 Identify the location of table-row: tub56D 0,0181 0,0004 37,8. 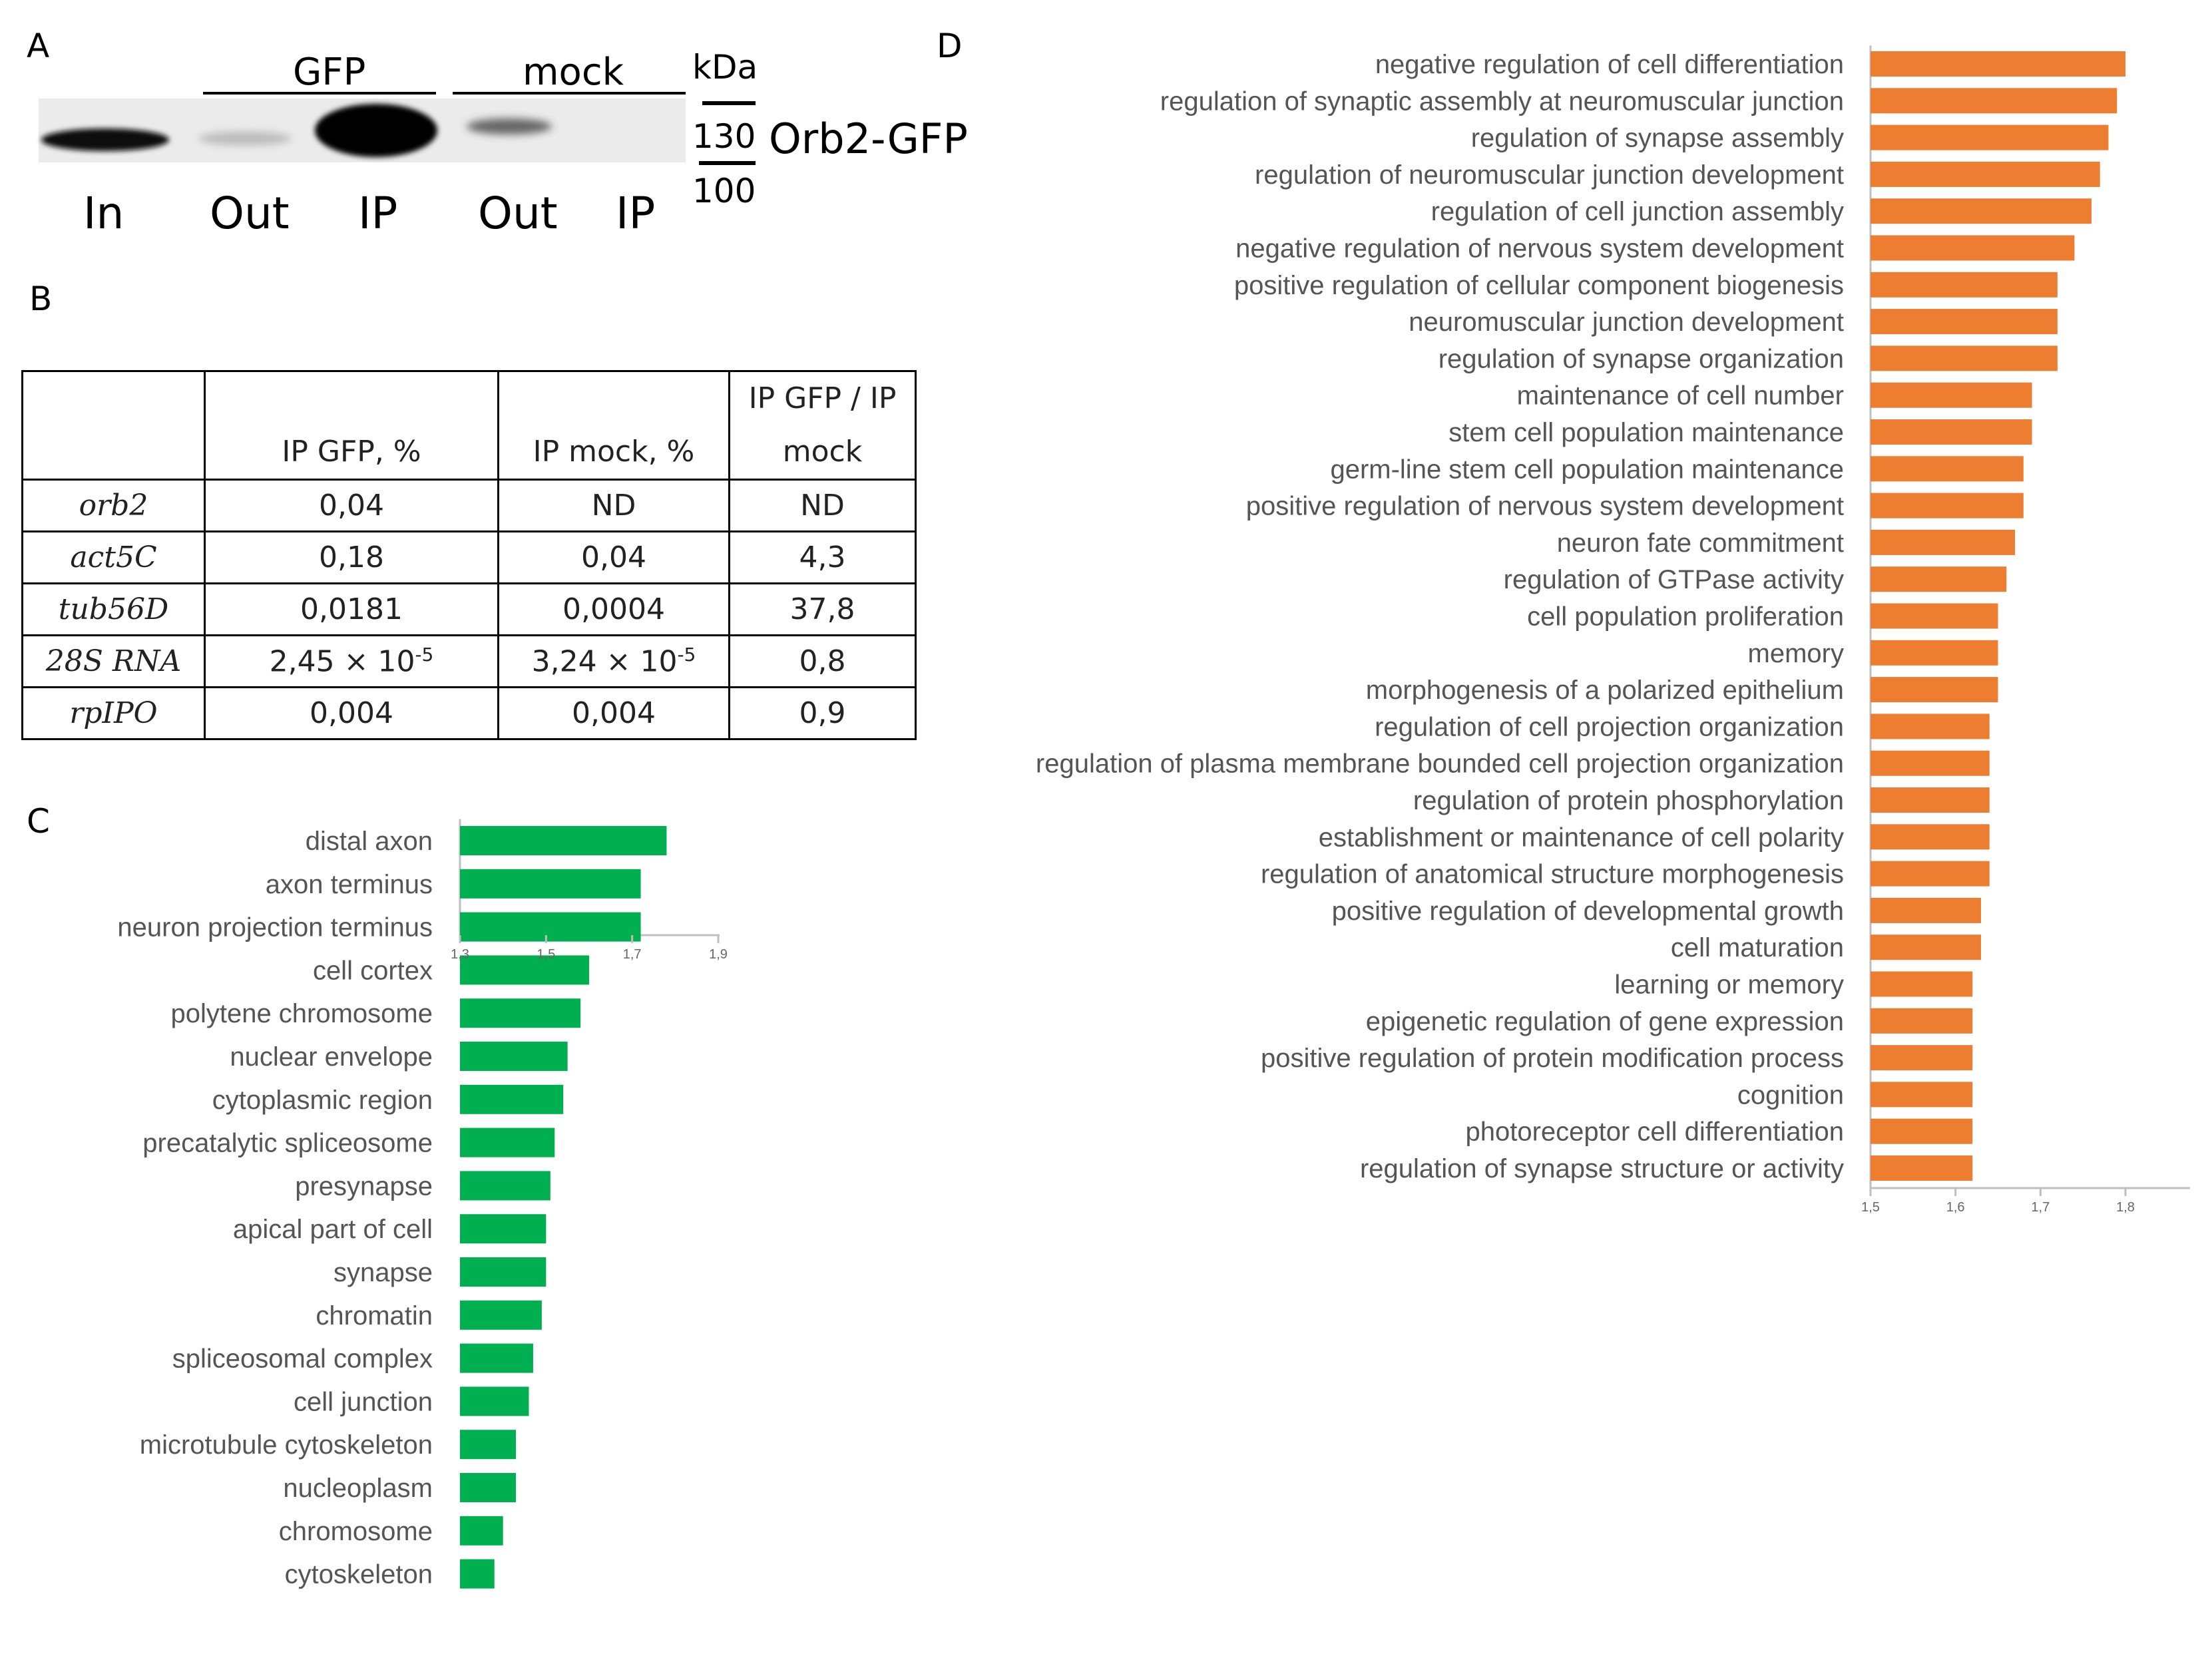
(469, 609).